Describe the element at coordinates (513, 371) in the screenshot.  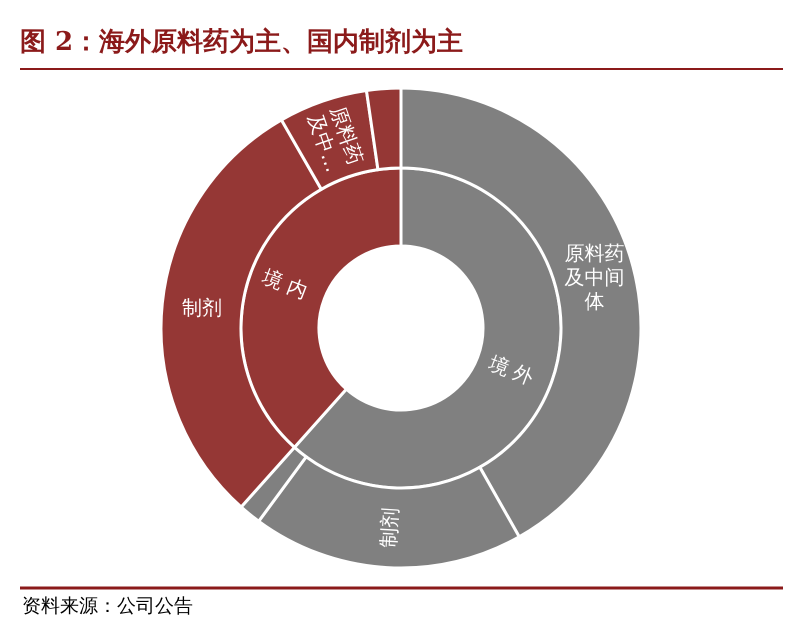
I see `slice-label: 境外` at that location.